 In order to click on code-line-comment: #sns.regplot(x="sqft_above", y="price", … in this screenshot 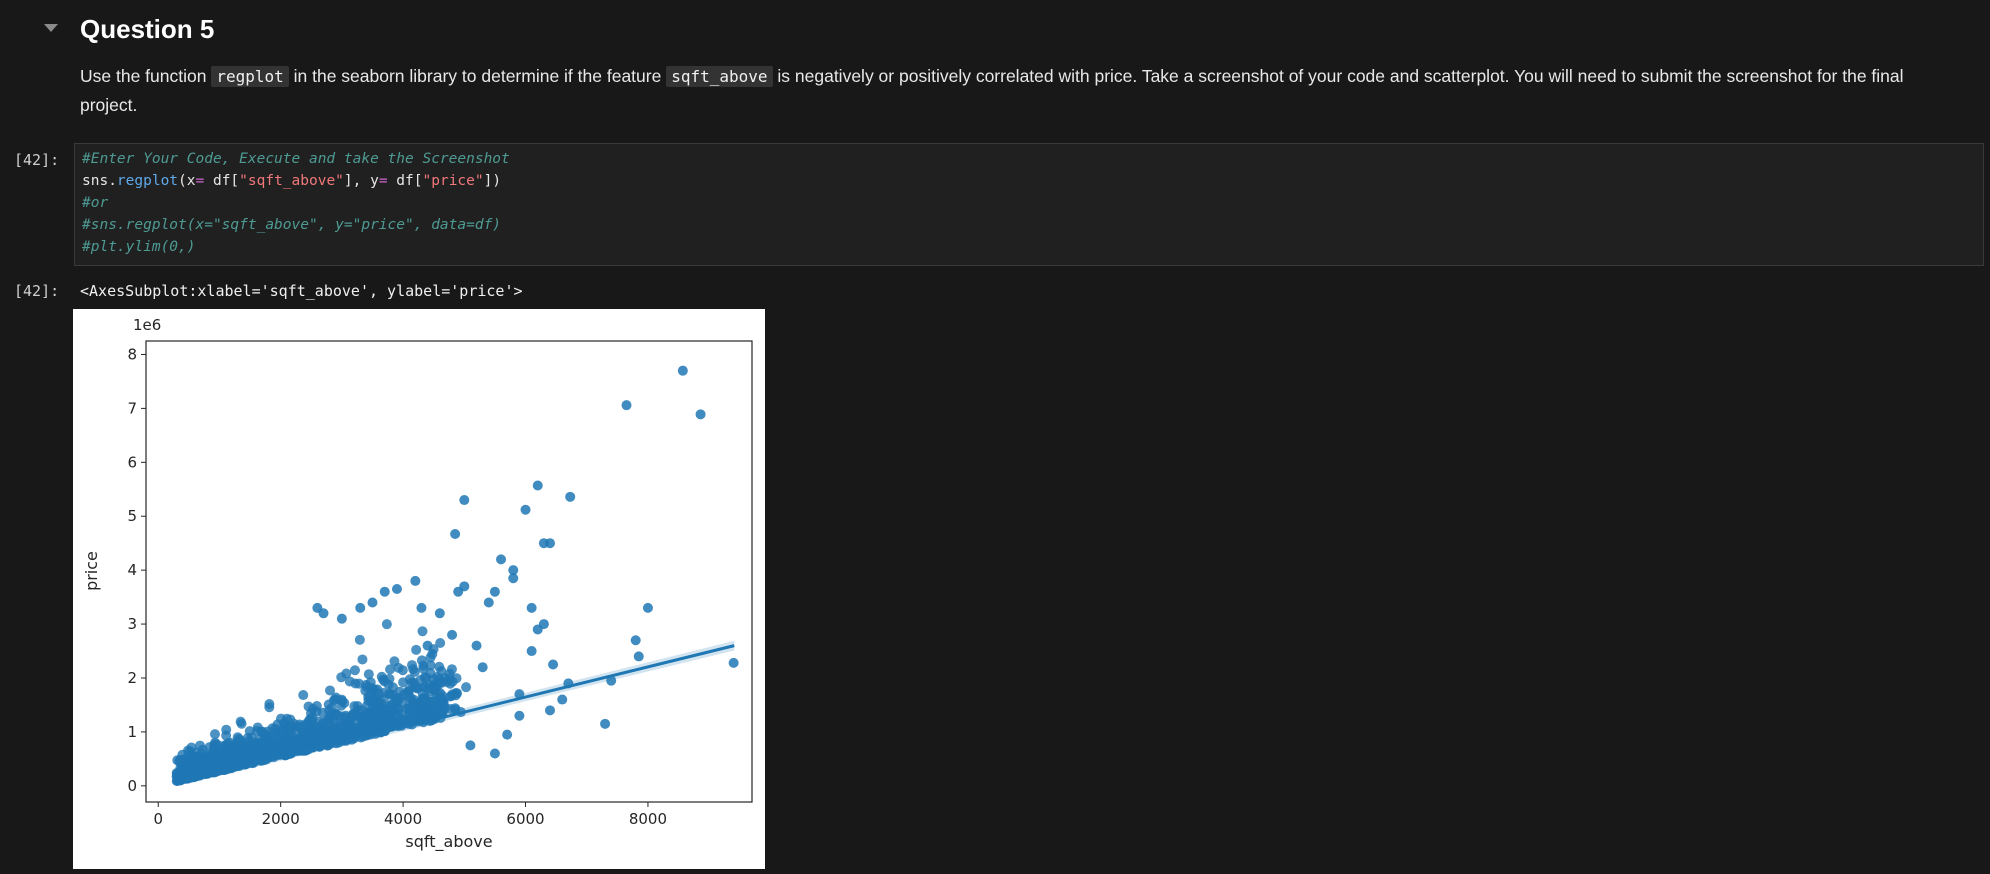, I will do `click(292, 225)`.